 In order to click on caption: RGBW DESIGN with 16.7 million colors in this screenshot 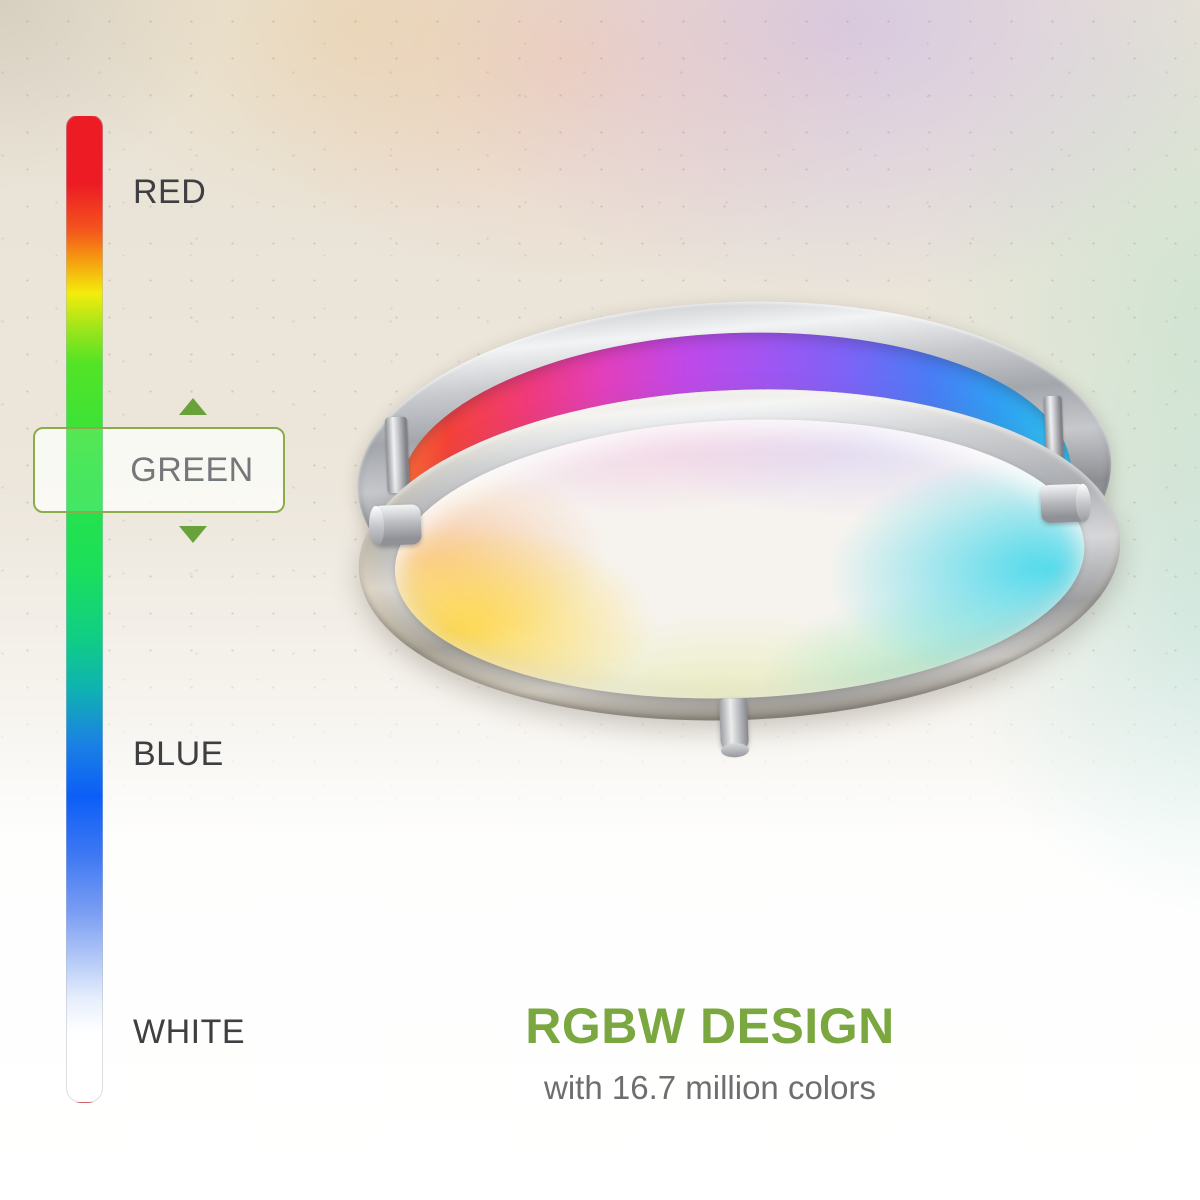, I will do `click(709, 1052)`.